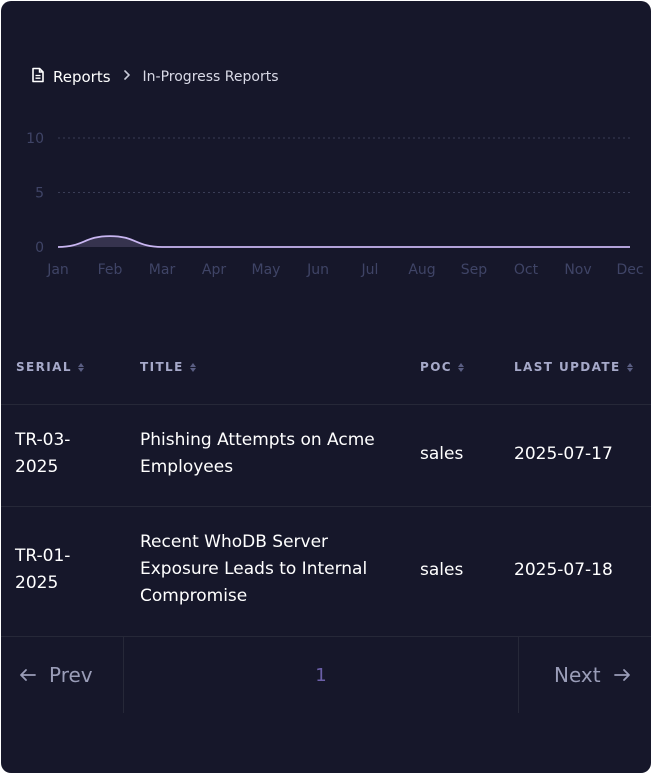  What do you see at coordinates (162, 367) in the screenshot?
I see `column-header-title-label: TITLE` at bounding box center [162, 367].